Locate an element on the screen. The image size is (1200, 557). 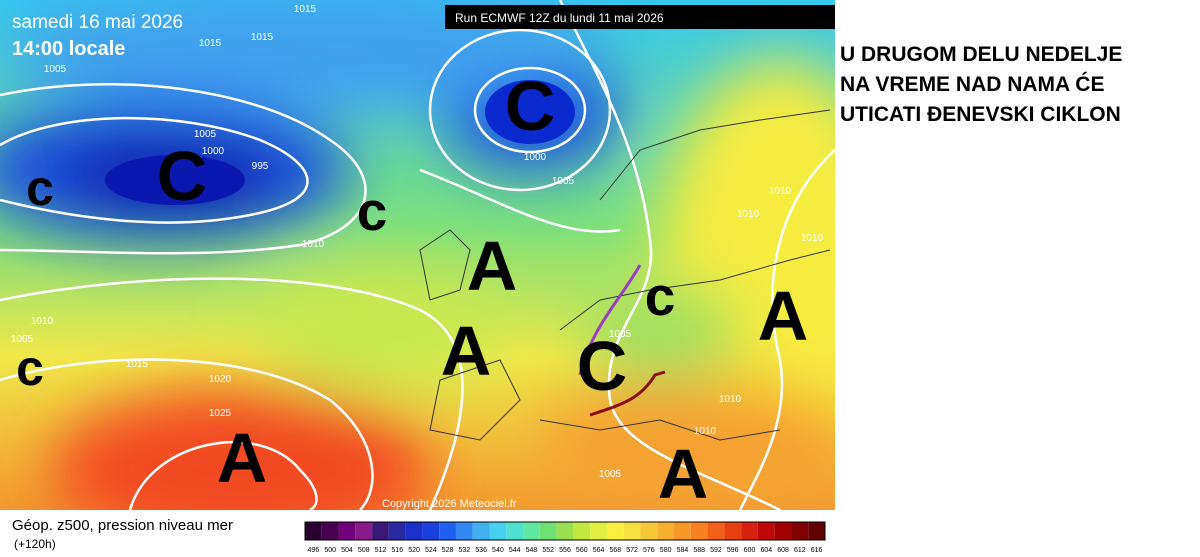
scale-label: 548 is located at coordinates (532, 550).